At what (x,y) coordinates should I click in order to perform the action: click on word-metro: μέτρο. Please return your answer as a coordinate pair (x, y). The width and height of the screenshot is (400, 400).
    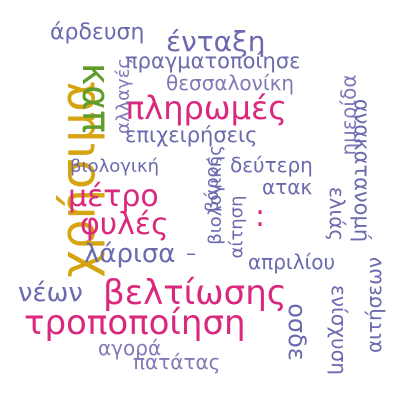
    Looking at the image, I should click on (113, 196).